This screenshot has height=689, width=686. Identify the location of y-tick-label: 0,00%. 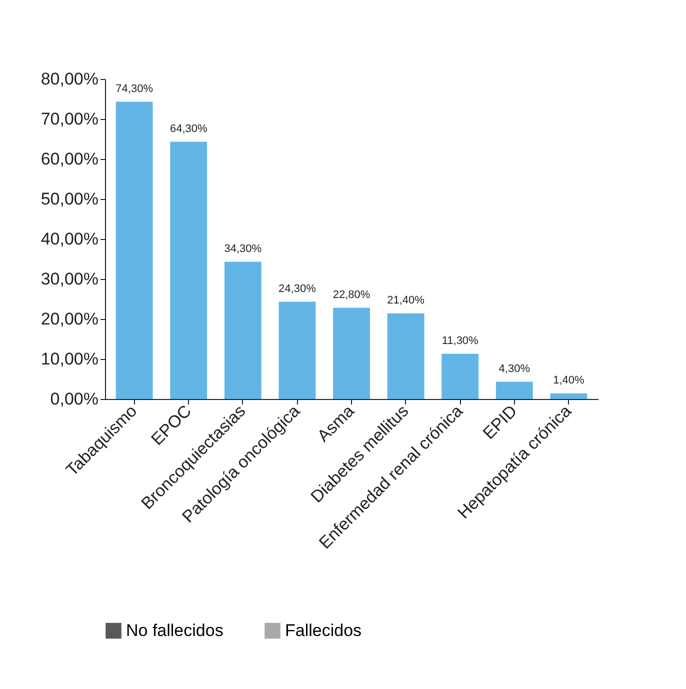
(74, 399).